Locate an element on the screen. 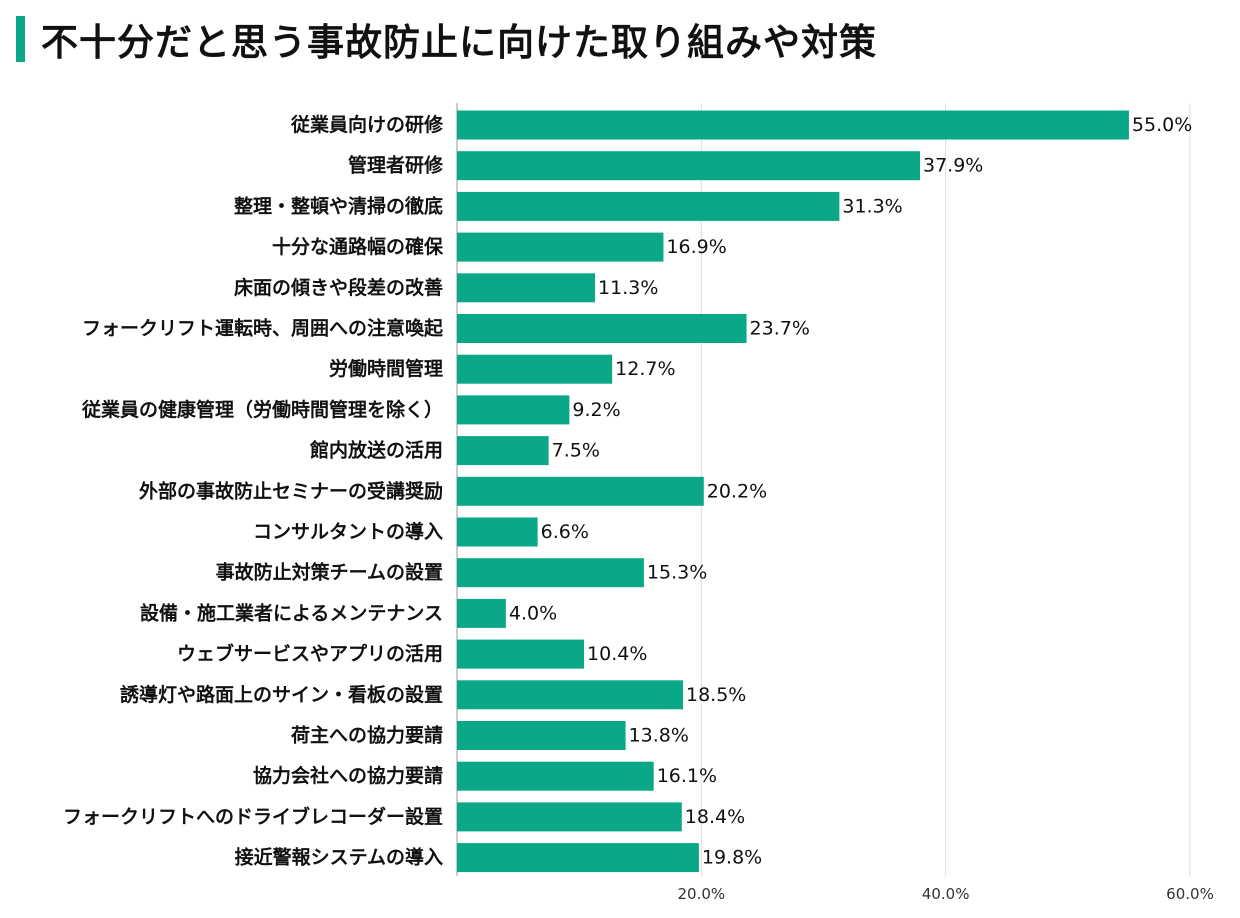  value-label: 20.2% is located at coordinates (737, 491).